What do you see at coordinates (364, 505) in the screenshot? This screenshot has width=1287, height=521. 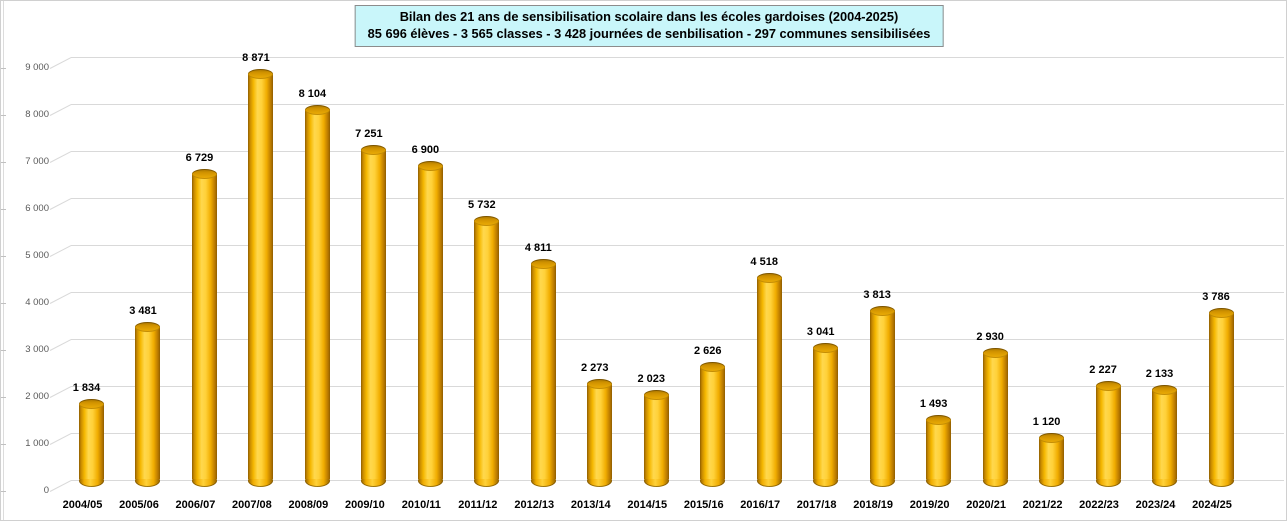 I see `x-axis-category-label: 2009/10` at bounding box center [364, 505].